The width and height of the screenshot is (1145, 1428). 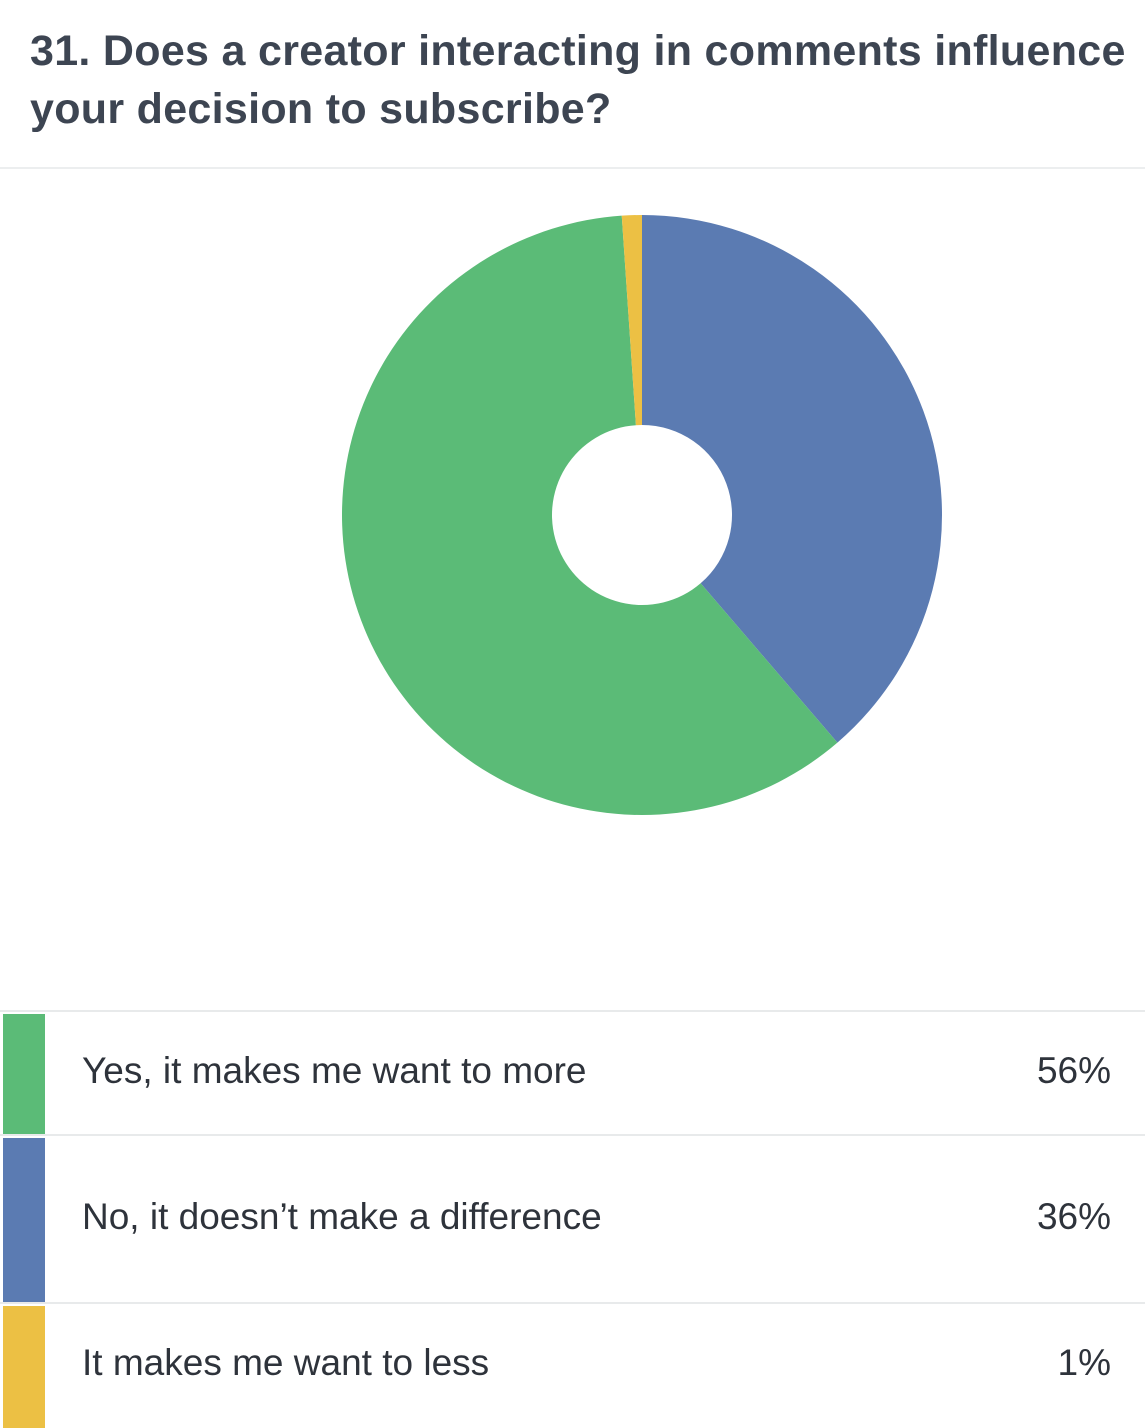 I want to click on value-label: 36%, so click(x=1073, y=1216).